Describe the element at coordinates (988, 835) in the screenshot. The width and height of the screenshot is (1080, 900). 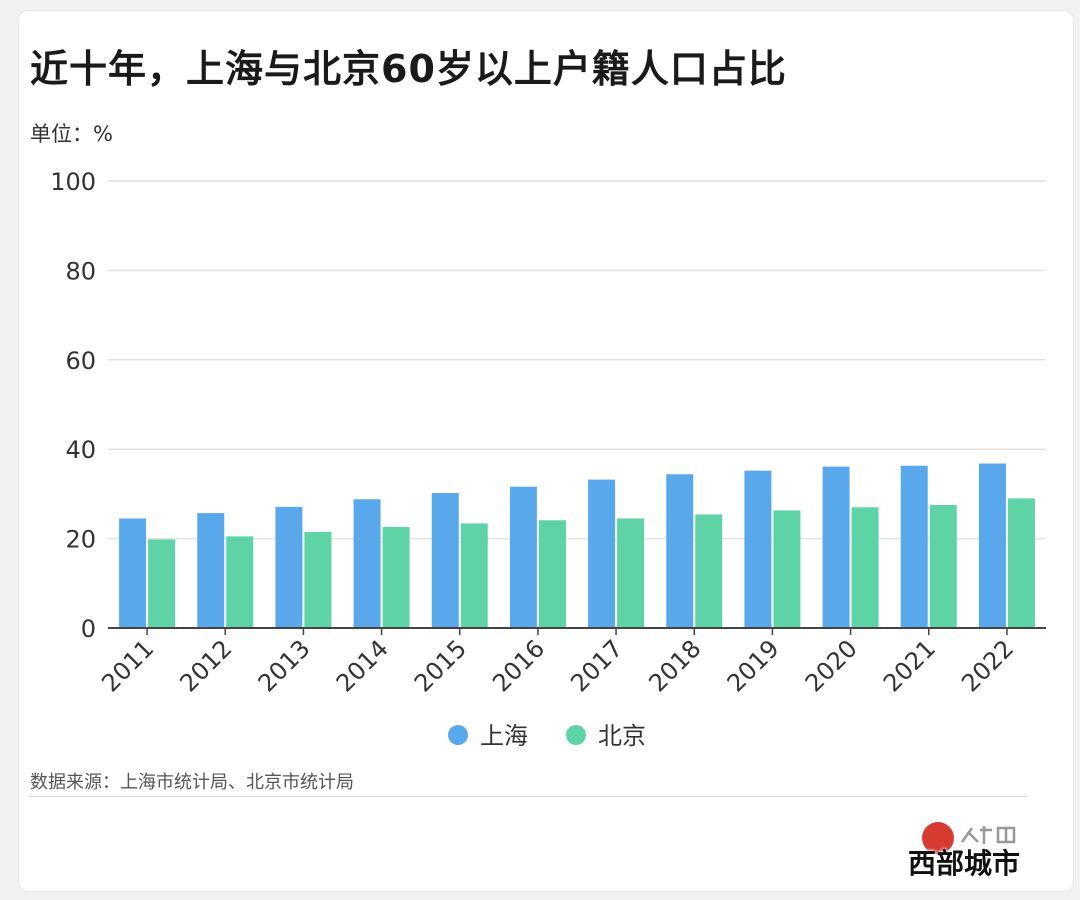
I see `publisher-logo-text` at that location.